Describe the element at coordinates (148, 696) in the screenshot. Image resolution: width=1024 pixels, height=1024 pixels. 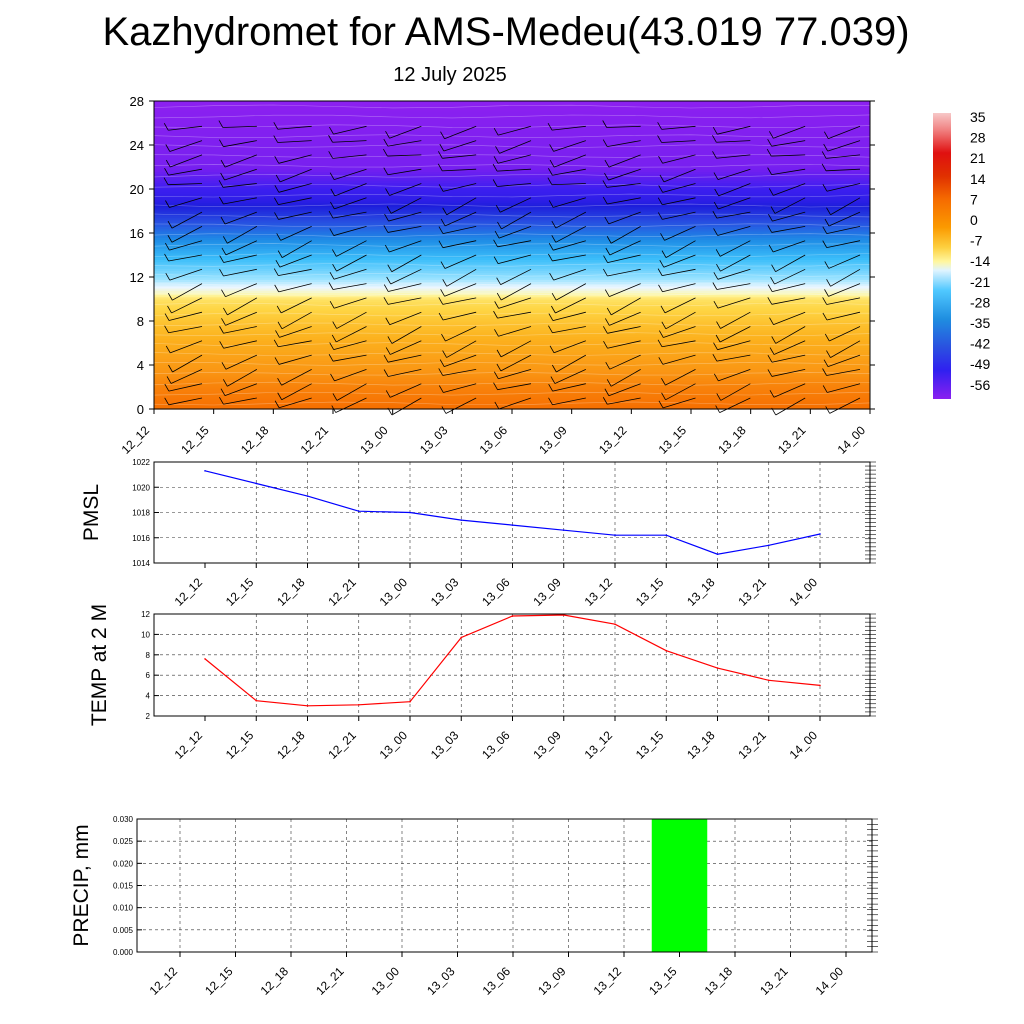
I see `y-tick-label: 4` at that location.